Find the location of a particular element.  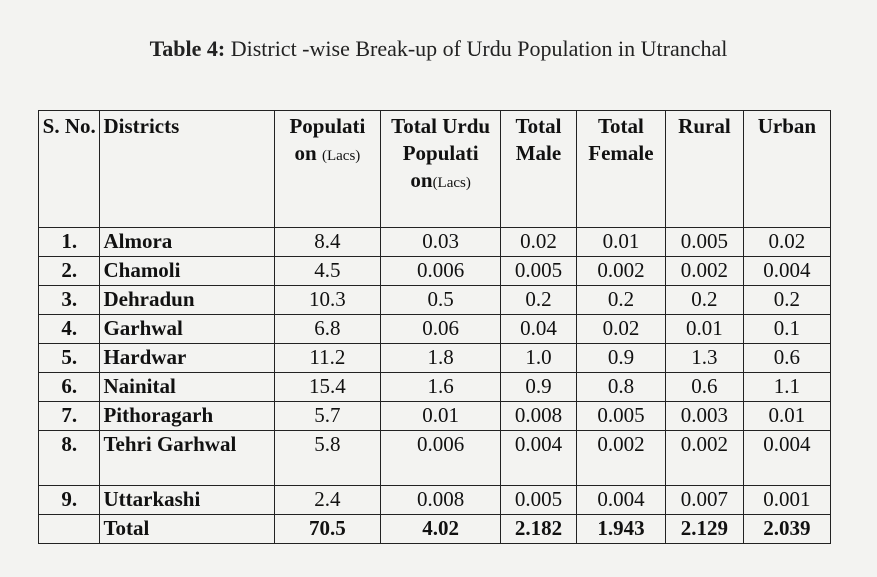

row-male: 0.2 is located at coordinates (538, 300).